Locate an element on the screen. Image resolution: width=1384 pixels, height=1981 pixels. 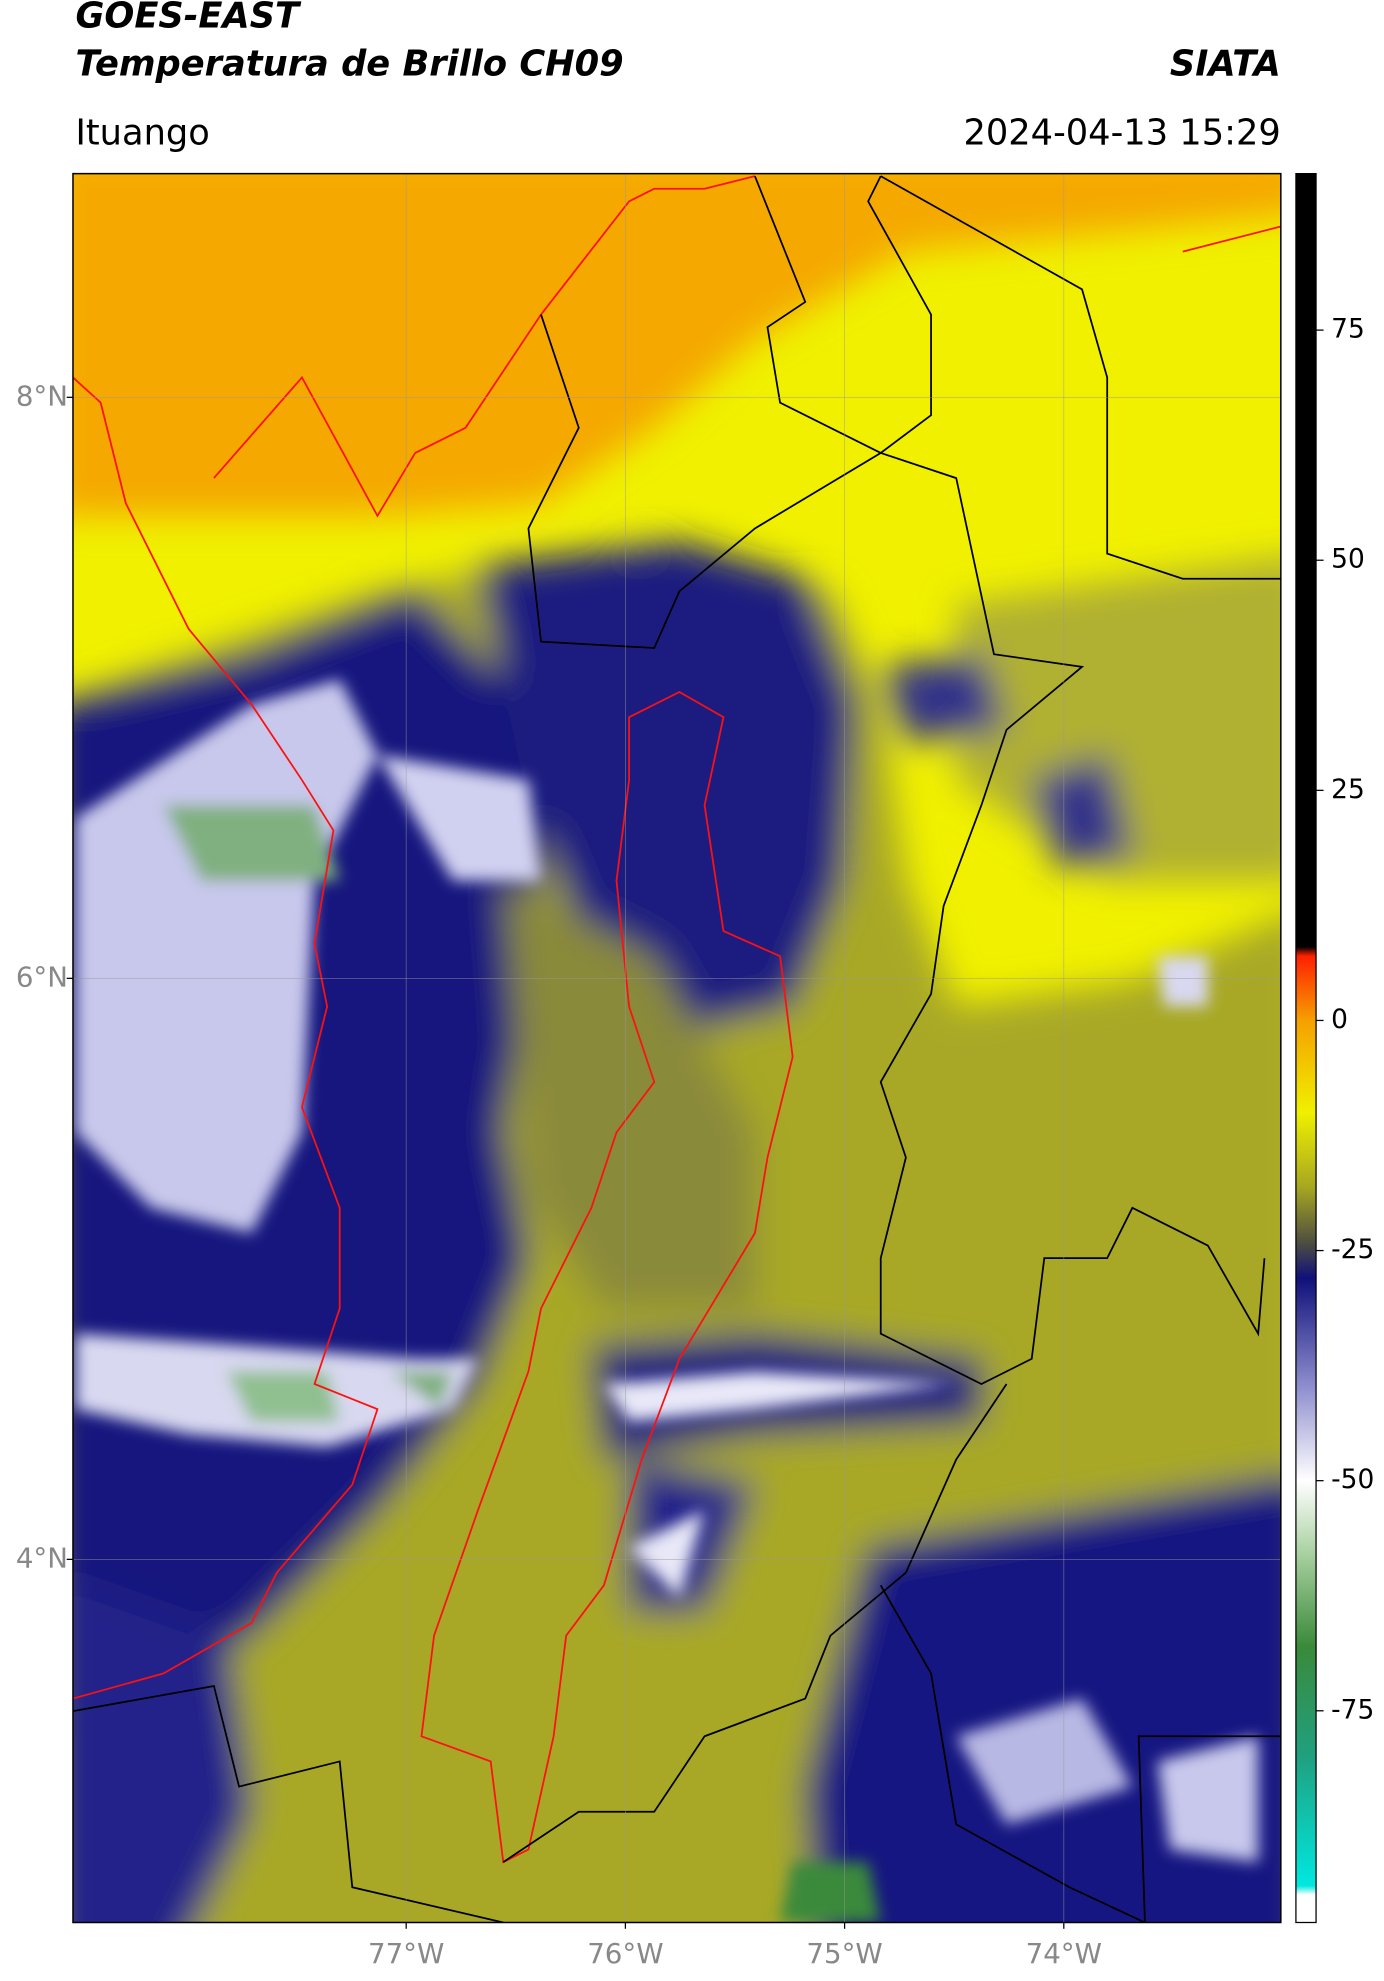
departments-ne is located at coordinates (1080, 377).